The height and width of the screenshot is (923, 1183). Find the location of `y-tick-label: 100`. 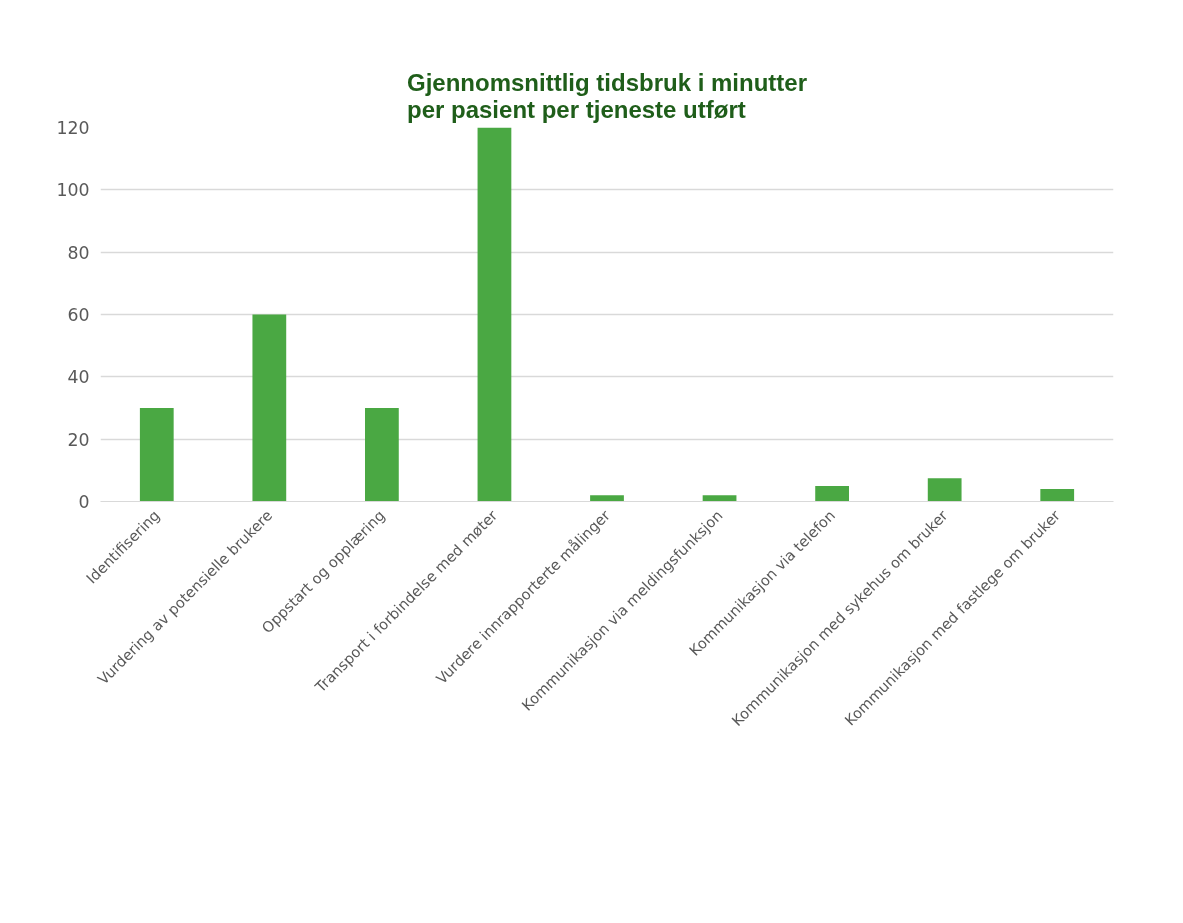

y-tick-label: 100 is located at coordinates (73, 190).